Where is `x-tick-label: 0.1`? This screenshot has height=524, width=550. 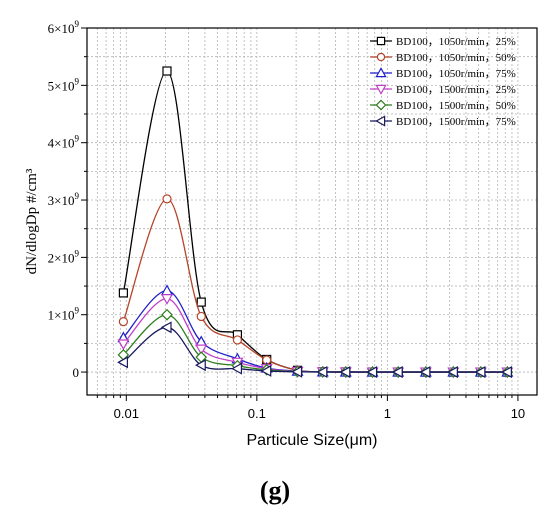 x-tick-label: 0.1 is located at coordinates (257, 413).